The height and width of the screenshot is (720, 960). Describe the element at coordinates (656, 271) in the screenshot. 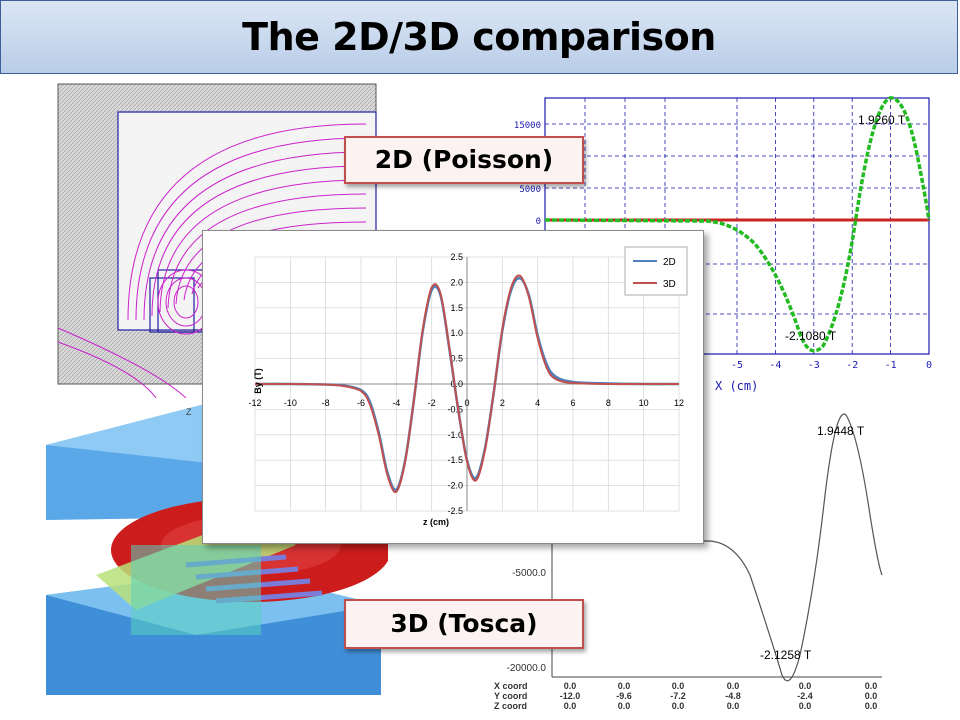

I see `comparison-legend: 2D 3D` at that location.